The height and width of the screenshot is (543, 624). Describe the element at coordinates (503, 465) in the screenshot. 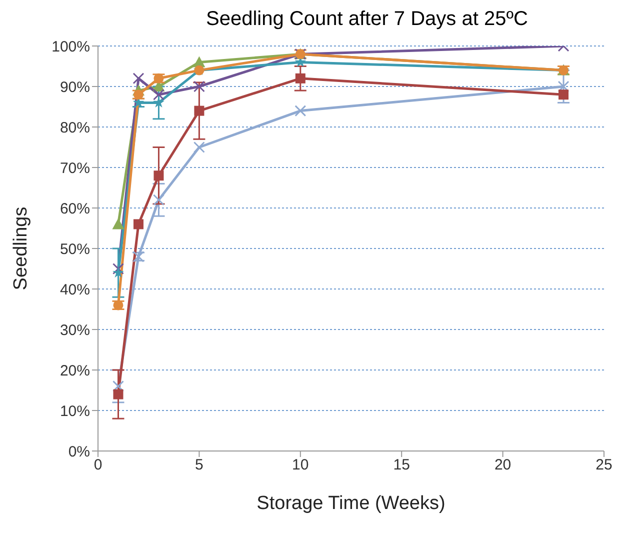

I see `x-tick-label: 20` at that location.